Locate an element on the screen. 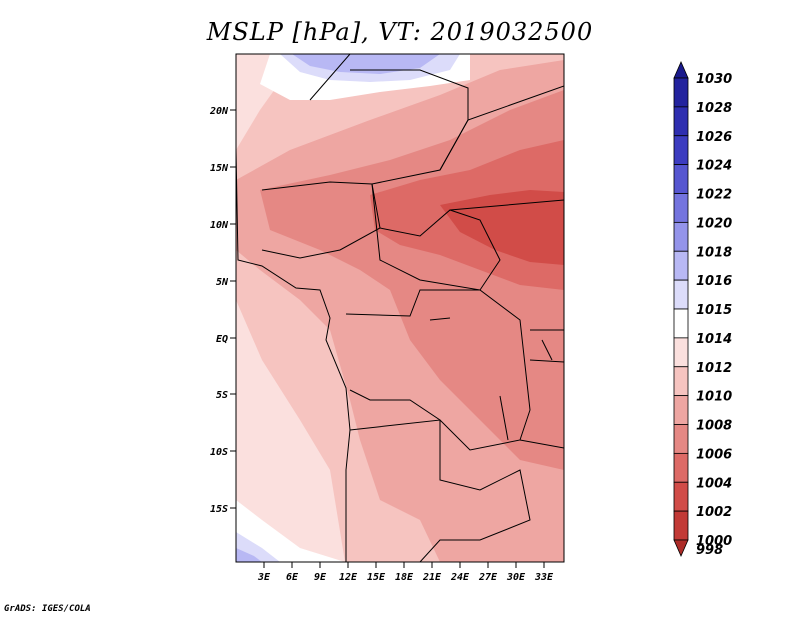 This screenshot has width=800, height=618. colorbar-label-1012: 1012 is located at coordinates (714, 368).